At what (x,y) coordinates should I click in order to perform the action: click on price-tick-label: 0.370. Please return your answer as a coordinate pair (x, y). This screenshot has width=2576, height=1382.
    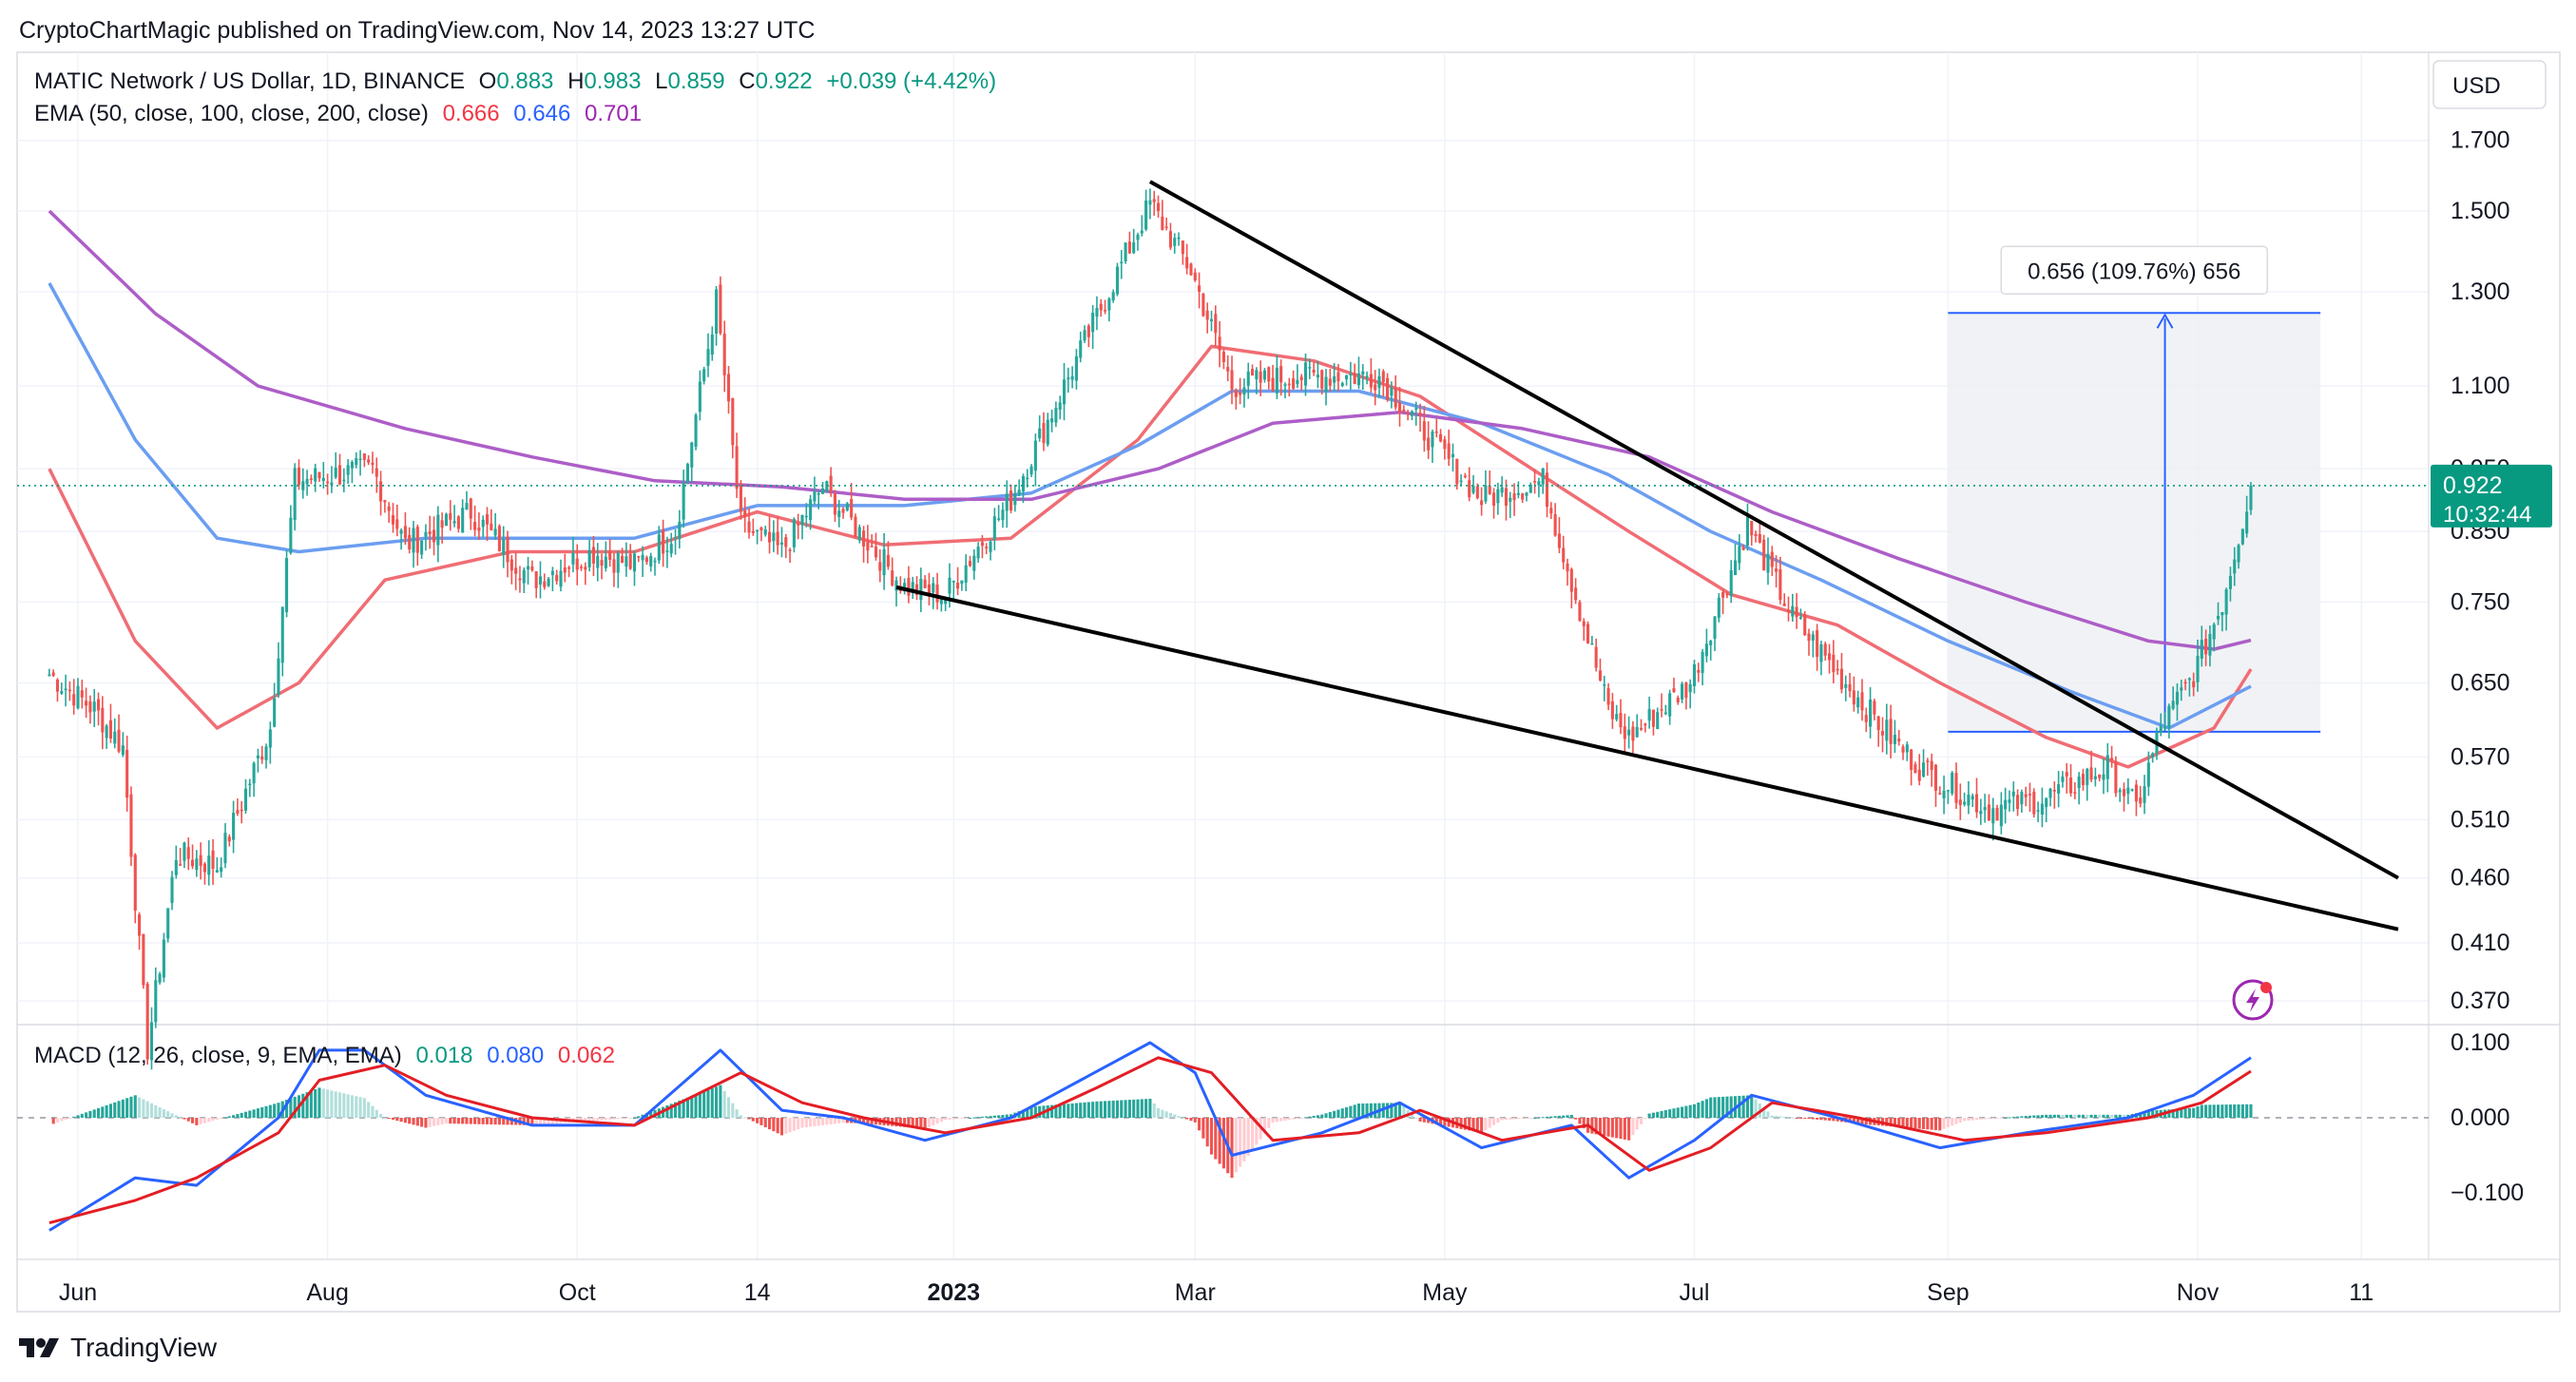
    Looking at the image, I should click on (2481, 1001).